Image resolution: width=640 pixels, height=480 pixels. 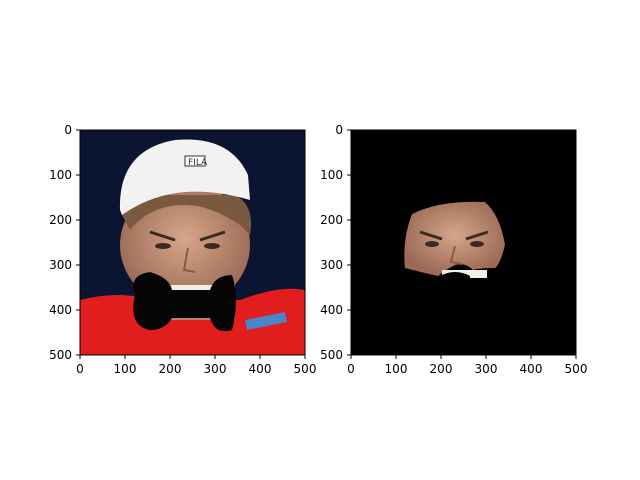 I want to click on right-xtick-1: 100, so click(x=396, y=369).